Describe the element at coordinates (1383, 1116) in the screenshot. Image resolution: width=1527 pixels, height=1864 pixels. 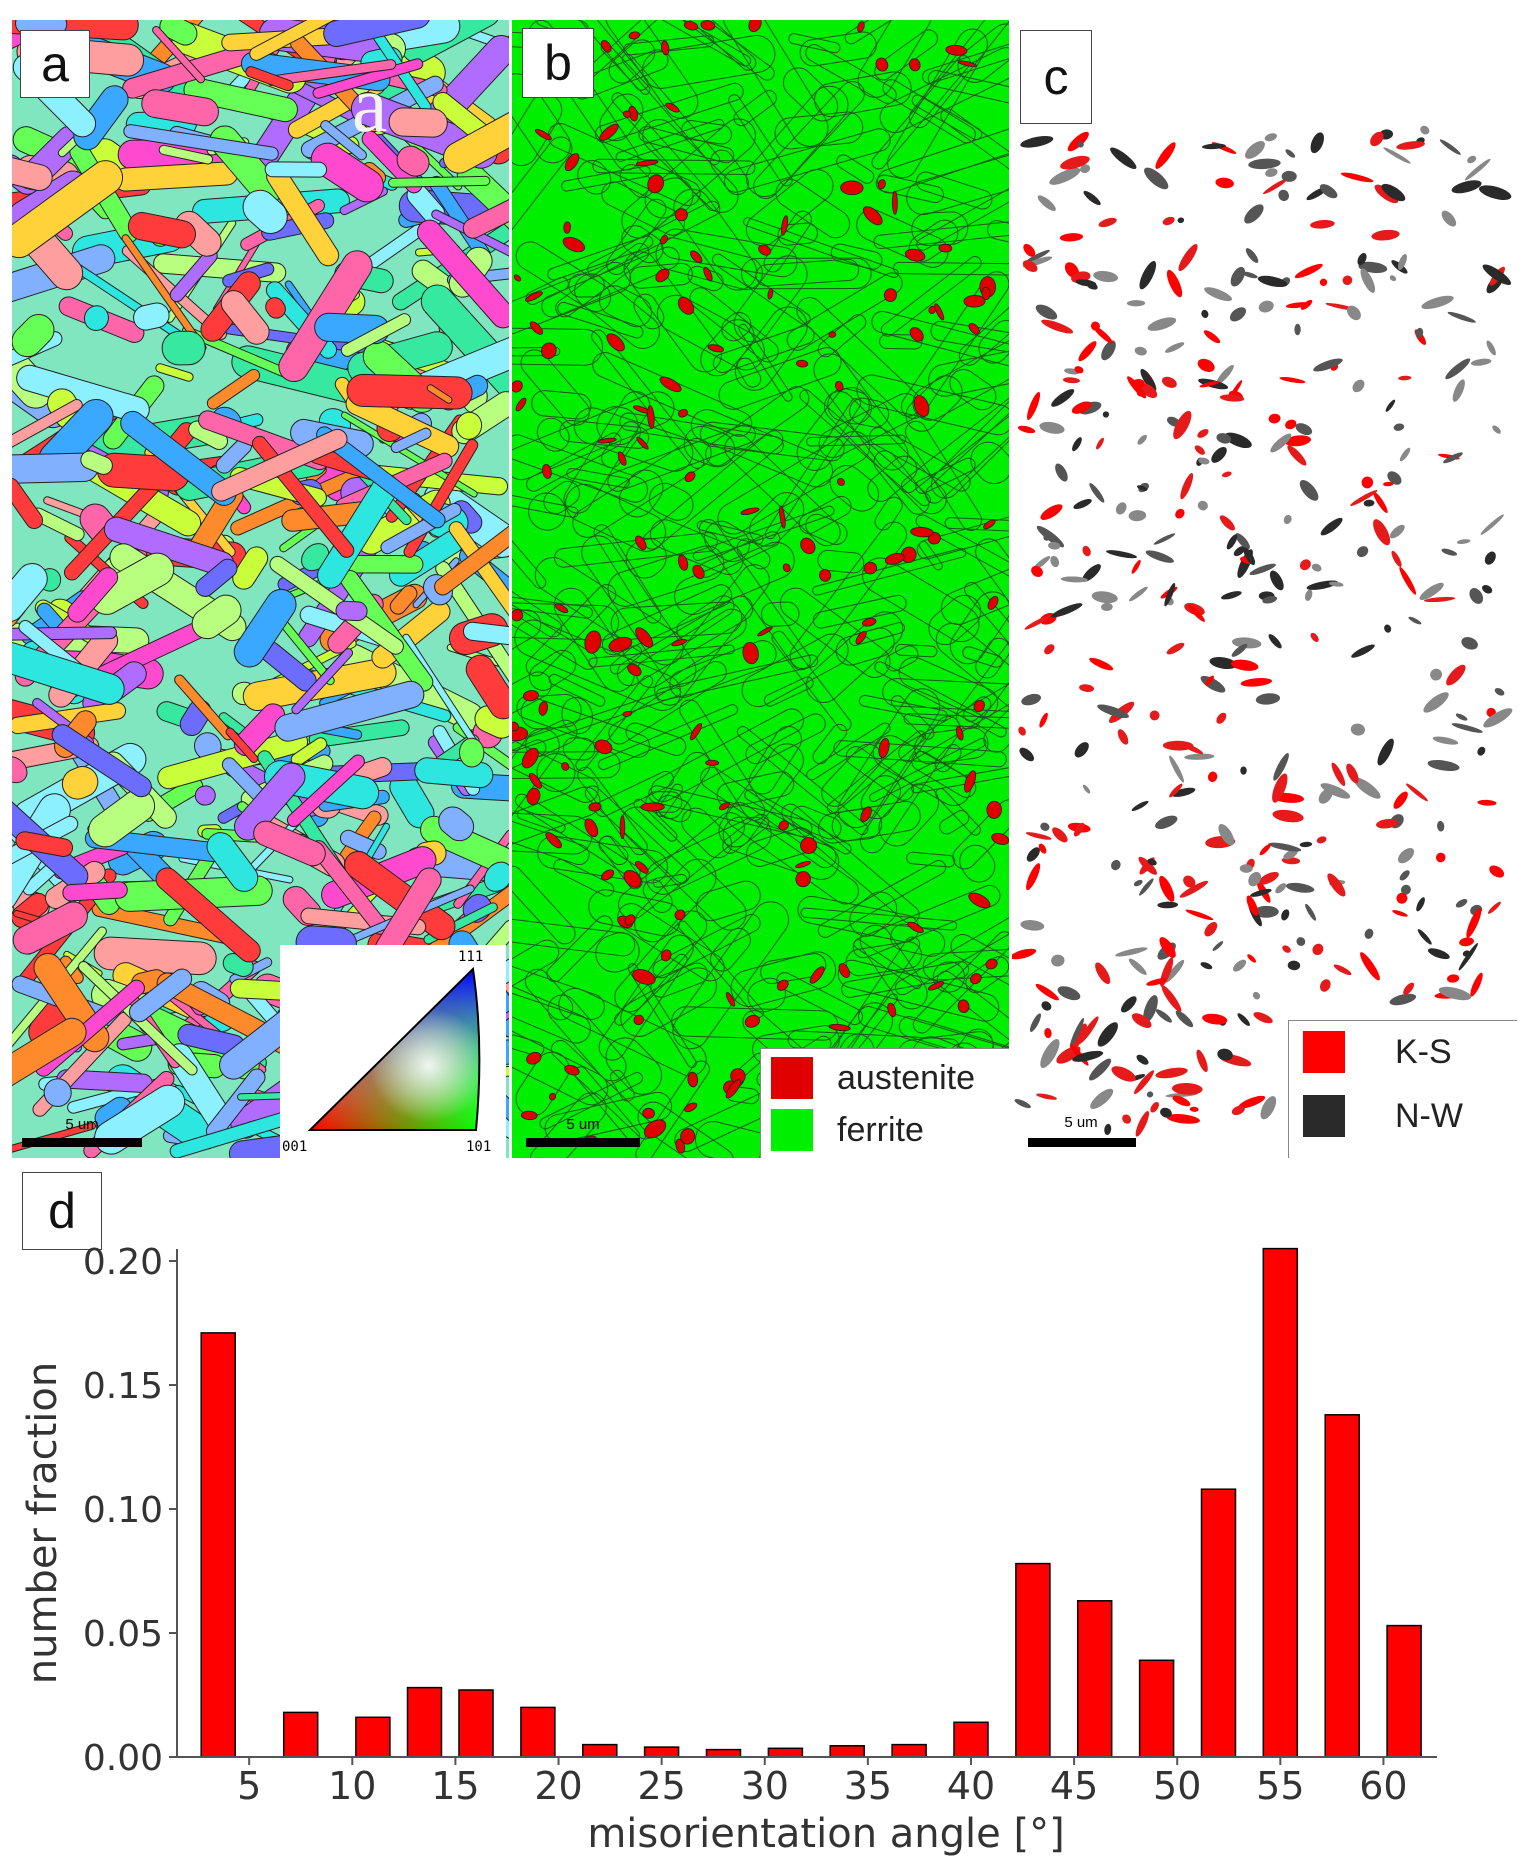
I see `legend-item-nw: N-W` at that location.